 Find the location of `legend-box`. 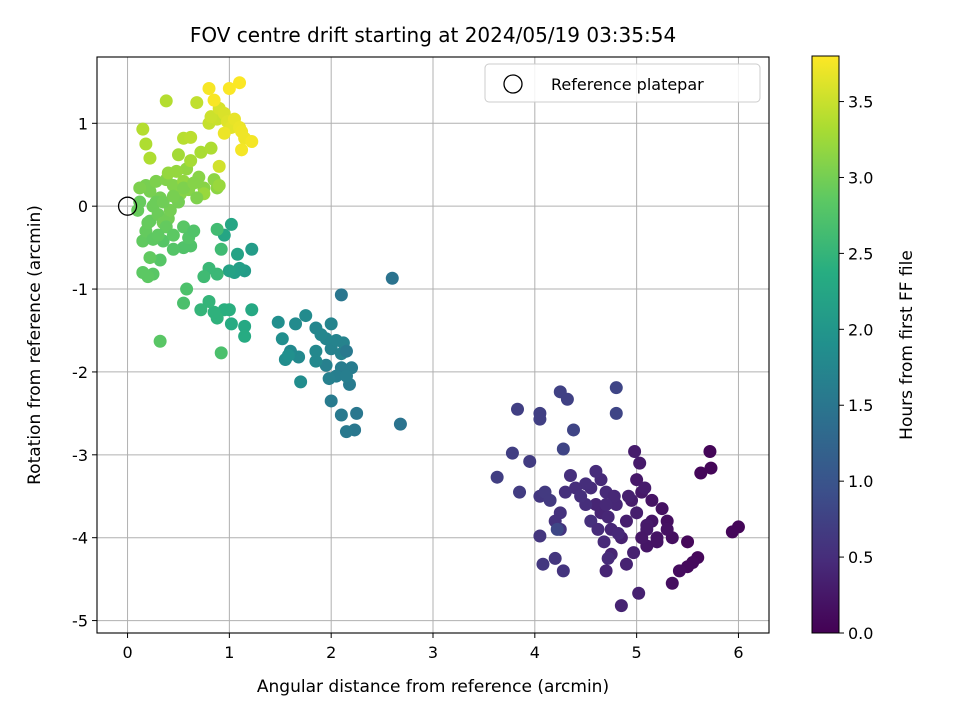

legend-box is located at coordinates (622, 83).